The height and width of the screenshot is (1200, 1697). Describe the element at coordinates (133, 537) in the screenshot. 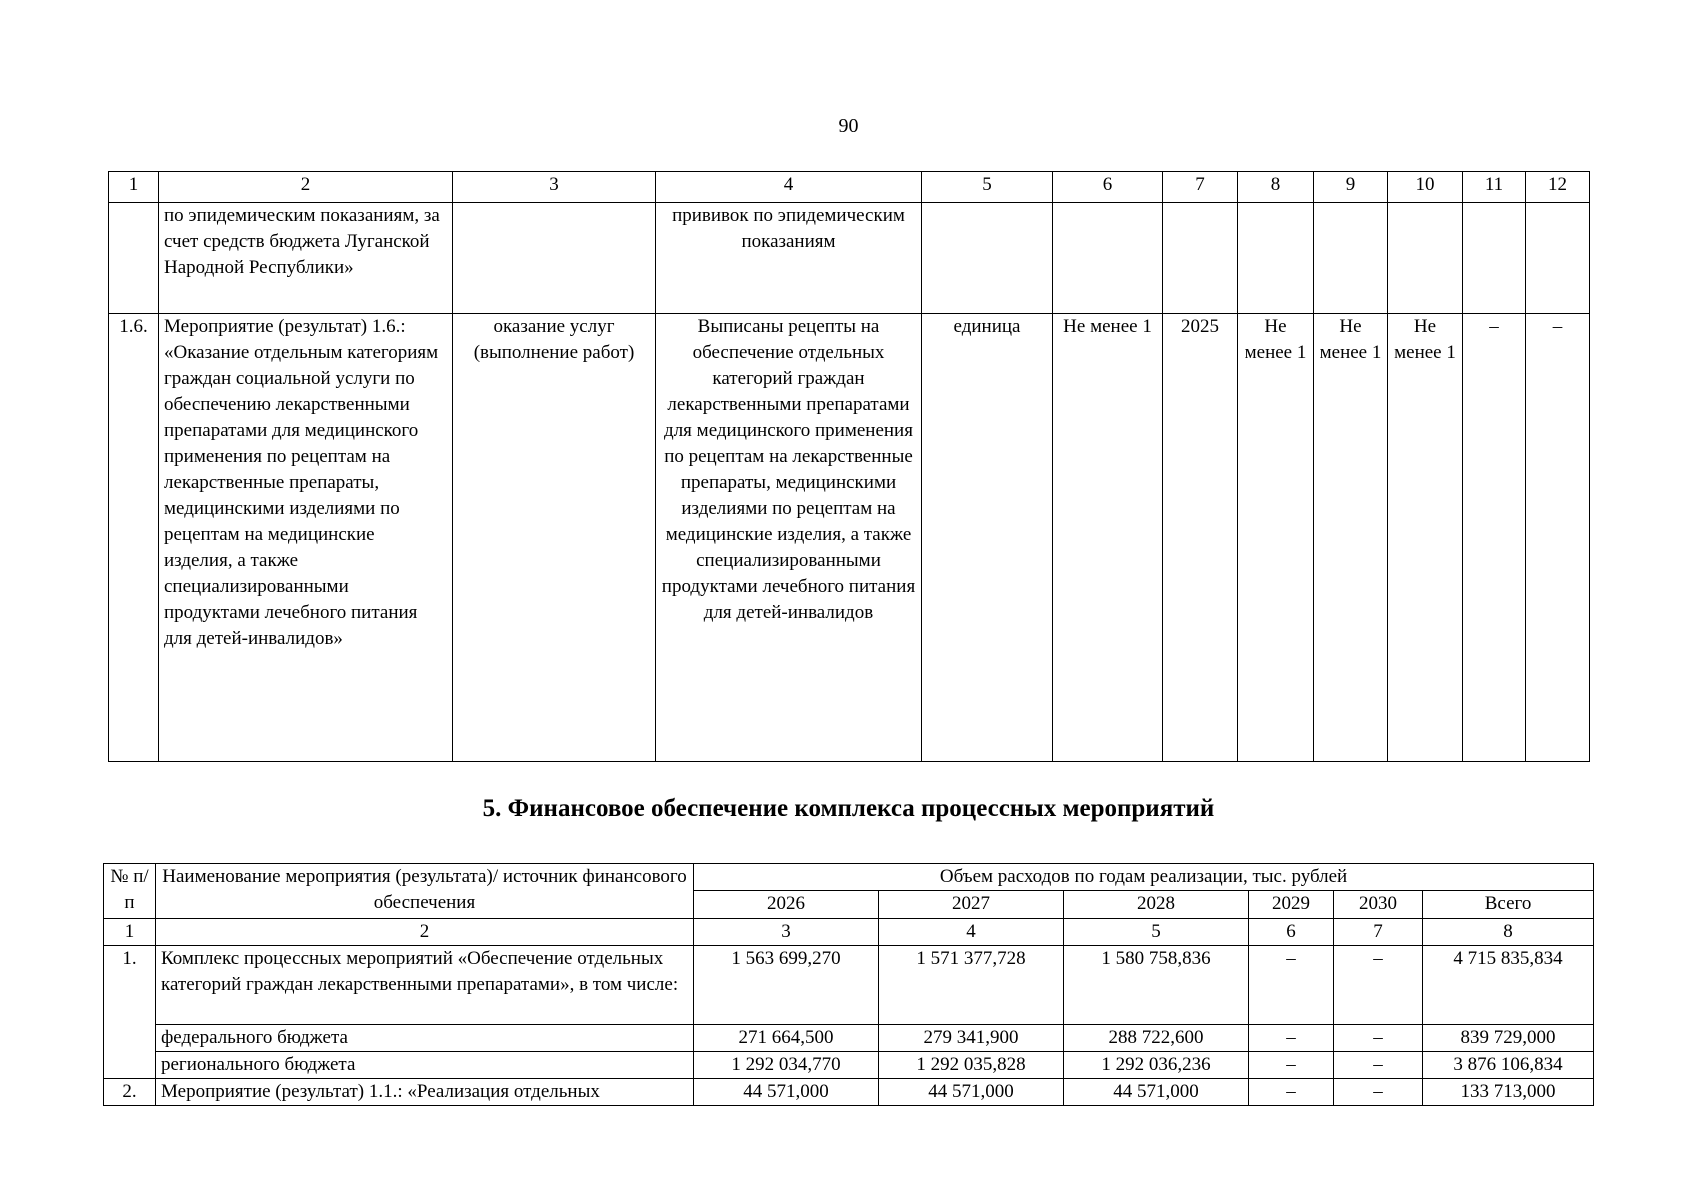

I see `table-cell: 1.6.` at that location.